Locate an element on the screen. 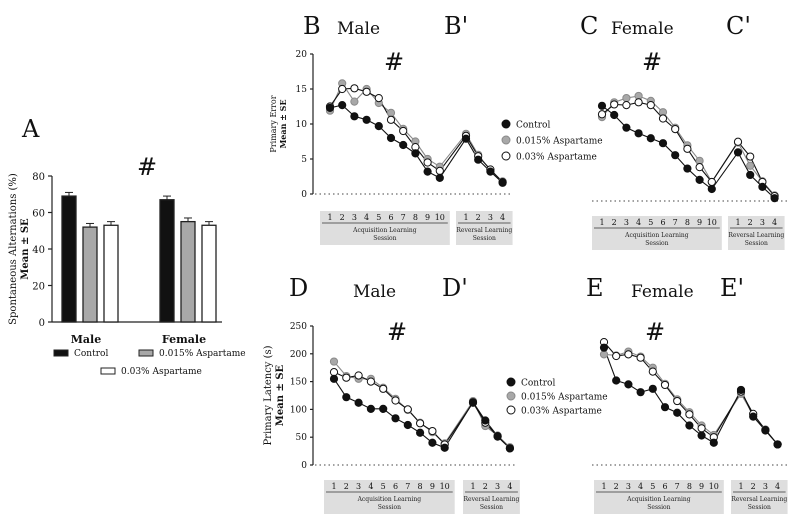  y-axis-label-line2: Mean ± SE is located at coordinates (280, 395).